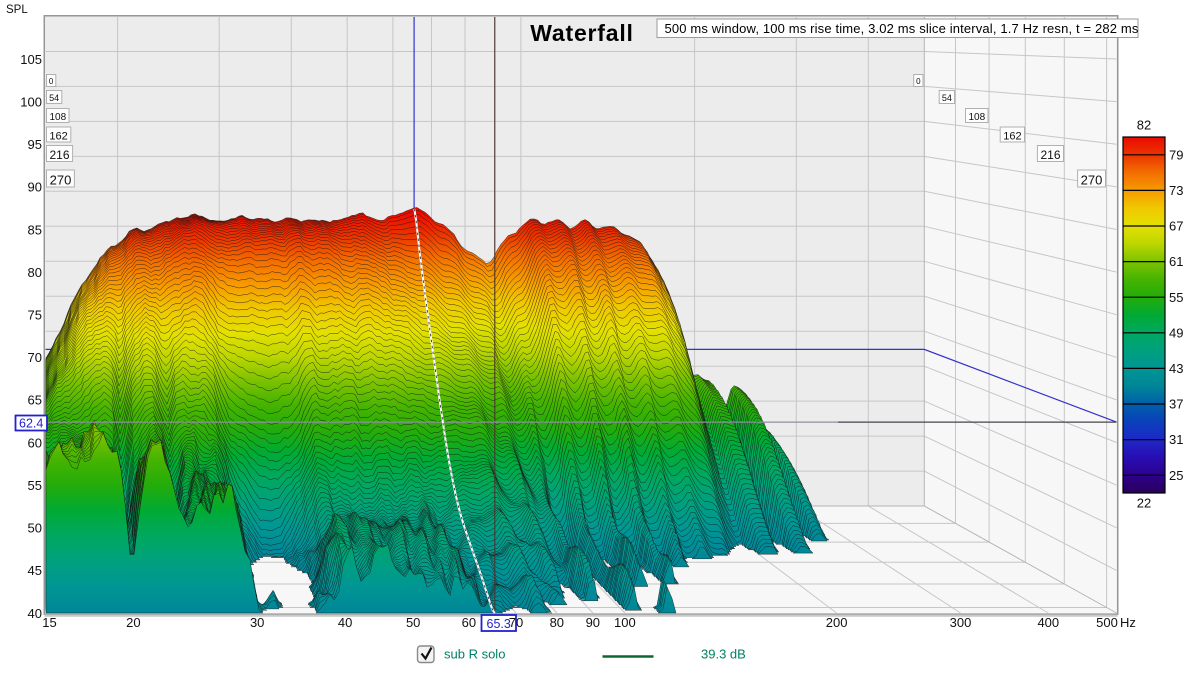  Describe the element at coordinates (1107, 622) in the screenshot. I see `svg-text: 500` at that location.